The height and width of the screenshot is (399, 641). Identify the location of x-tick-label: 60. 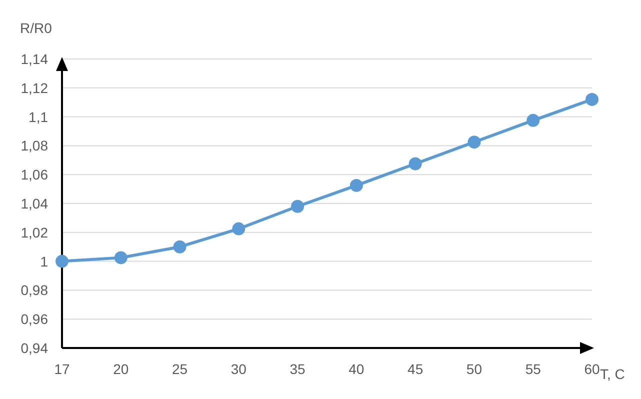
(592, 368).